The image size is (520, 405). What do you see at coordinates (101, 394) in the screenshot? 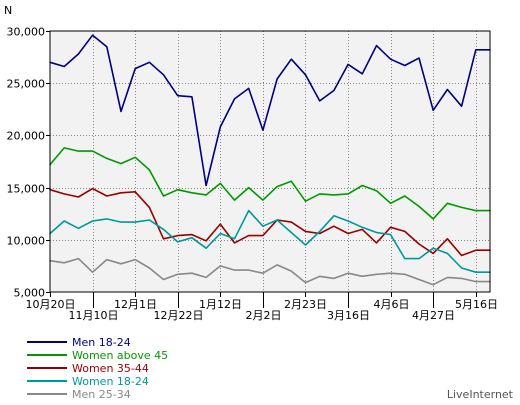
I see `legend-label: Men 25-34` at bounding box center [101, 394].